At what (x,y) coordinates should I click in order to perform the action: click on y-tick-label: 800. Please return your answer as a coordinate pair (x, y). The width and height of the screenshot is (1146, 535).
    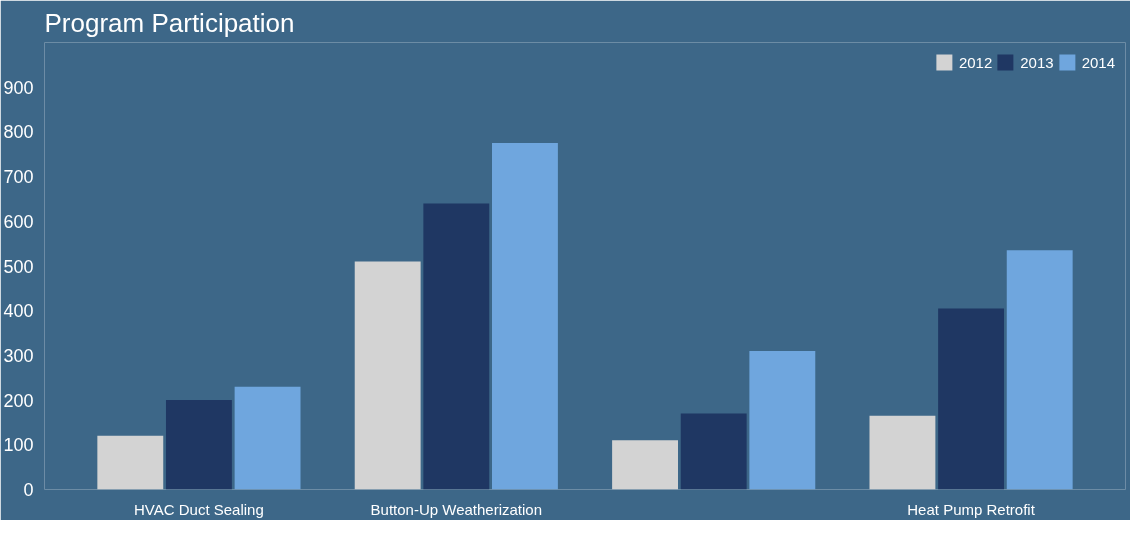
    Looking at the image, I should click on (18, 132).